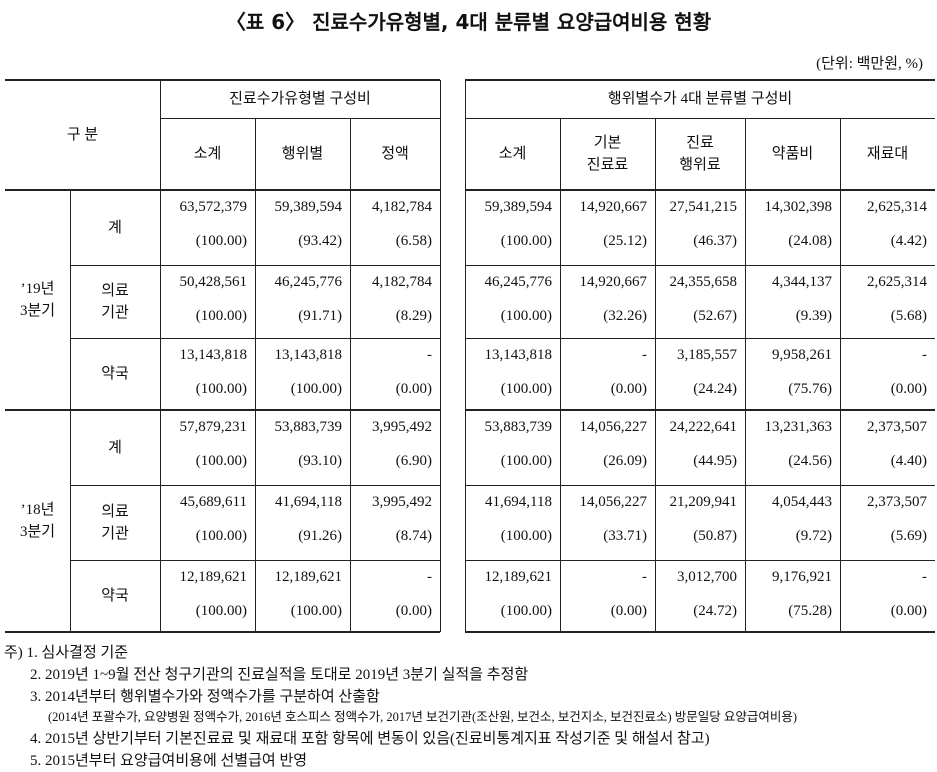 This screenshot has width=937, height=772. What do you see at coordinates (802, 282) in the screenshot?
I see `cell-amount: 4,344,137` at bounding box center [802, 282].